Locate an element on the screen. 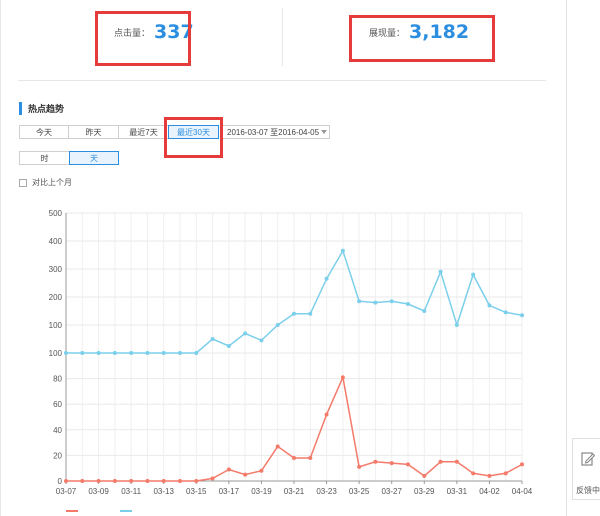 The image size is (600, 516). x-axis-tick-label: 03-13 is located at coordinates (163, 491).